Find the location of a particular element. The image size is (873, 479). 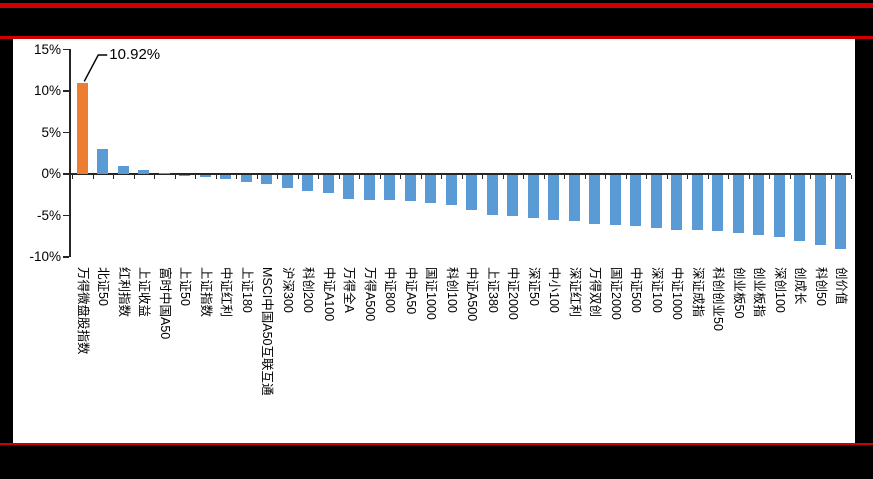

y-axis-label: 15% is located at coordinates (47, 49).